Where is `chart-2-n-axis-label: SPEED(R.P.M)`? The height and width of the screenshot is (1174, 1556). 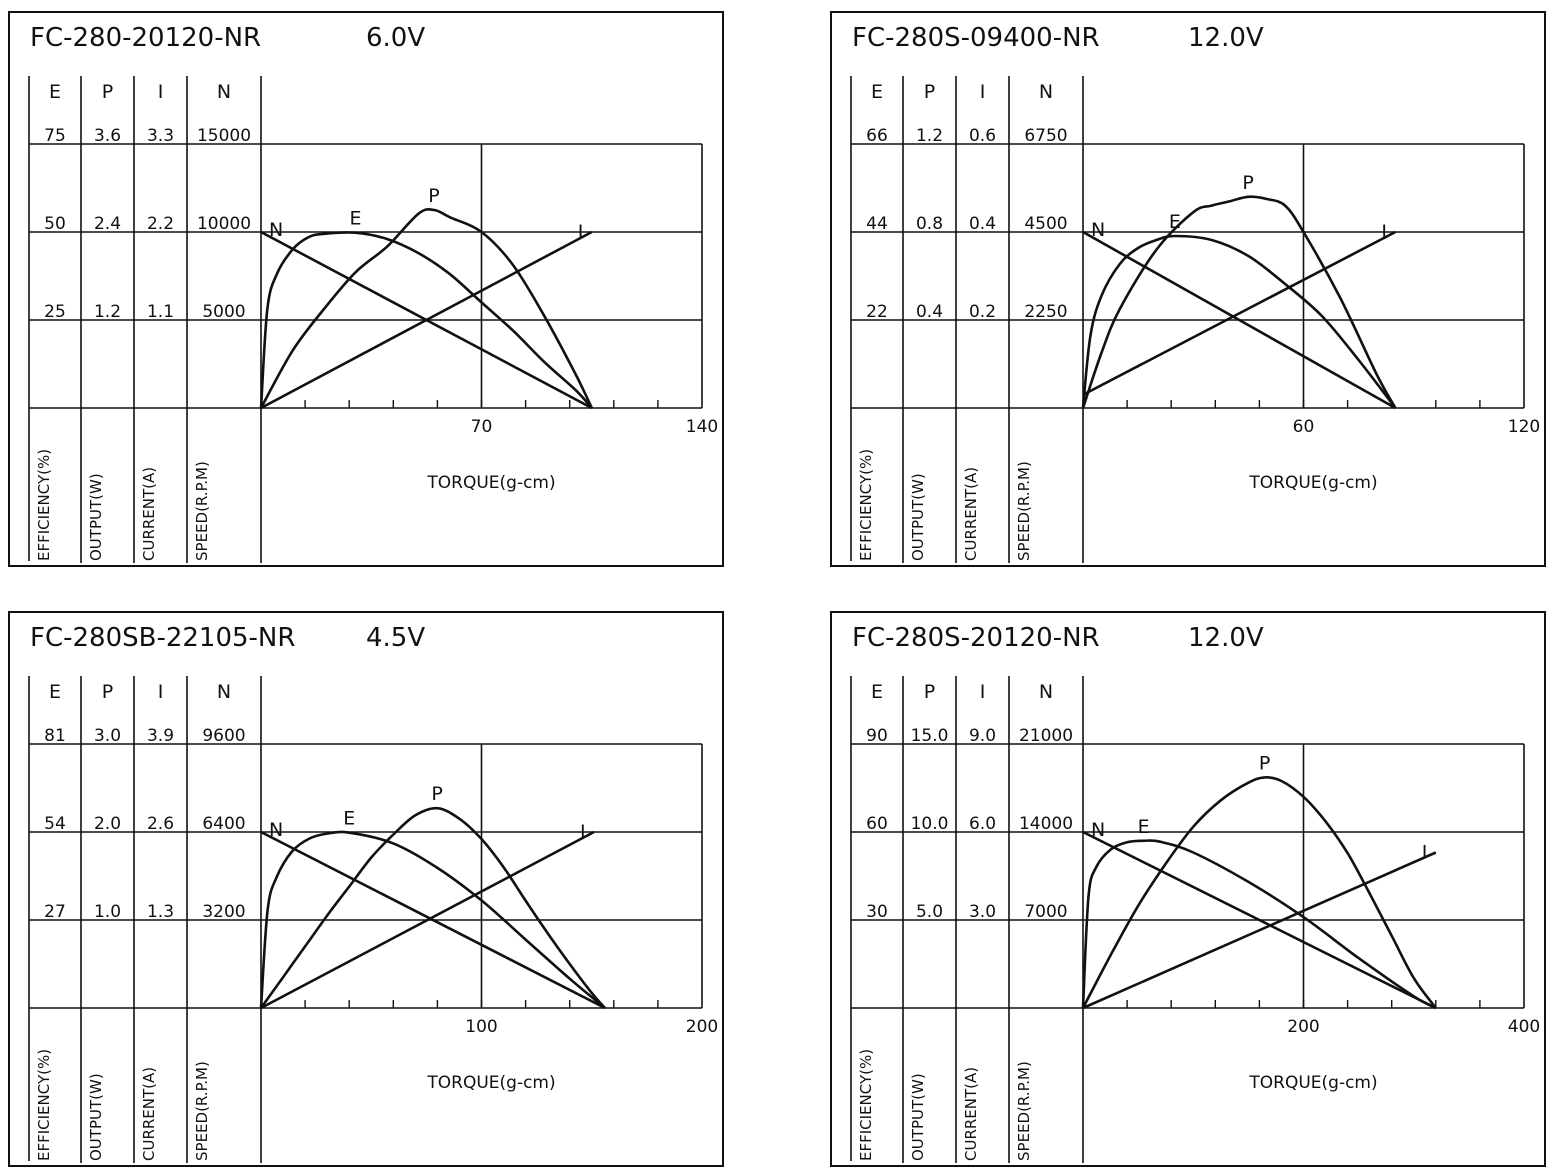
chart-2-n-axis-label: SPEED(R.P.M) is located at coordinates (1024, 511).